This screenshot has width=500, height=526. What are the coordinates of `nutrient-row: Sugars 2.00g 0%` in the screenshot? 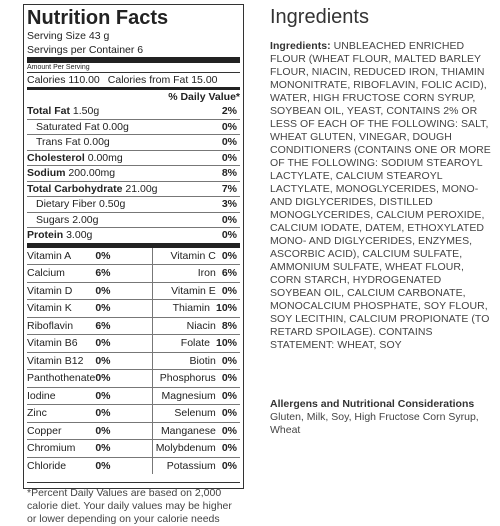 It's located at (133, 219).